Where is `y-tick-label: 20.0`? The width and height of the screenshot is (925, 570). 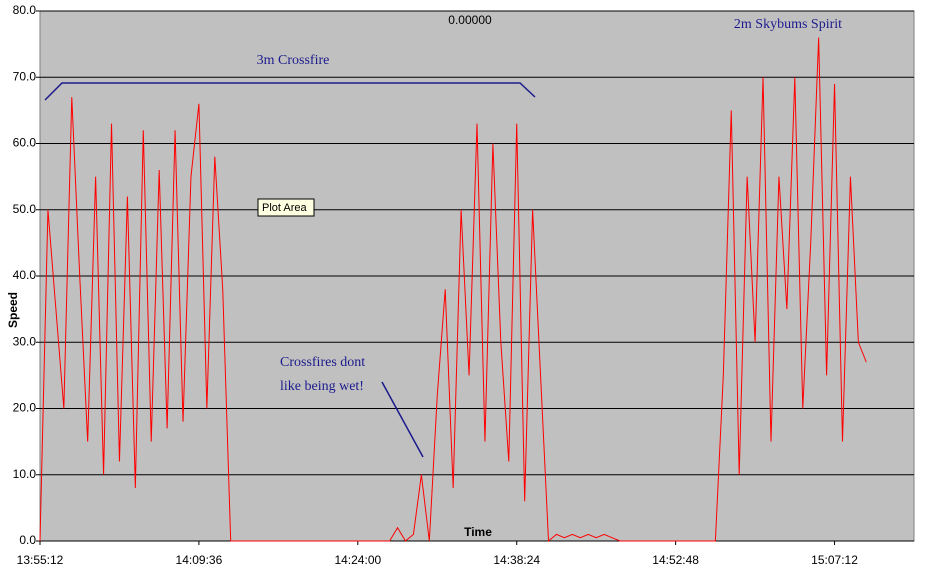
y-tick-label: 20.0 is located at coordinates (25, 408).